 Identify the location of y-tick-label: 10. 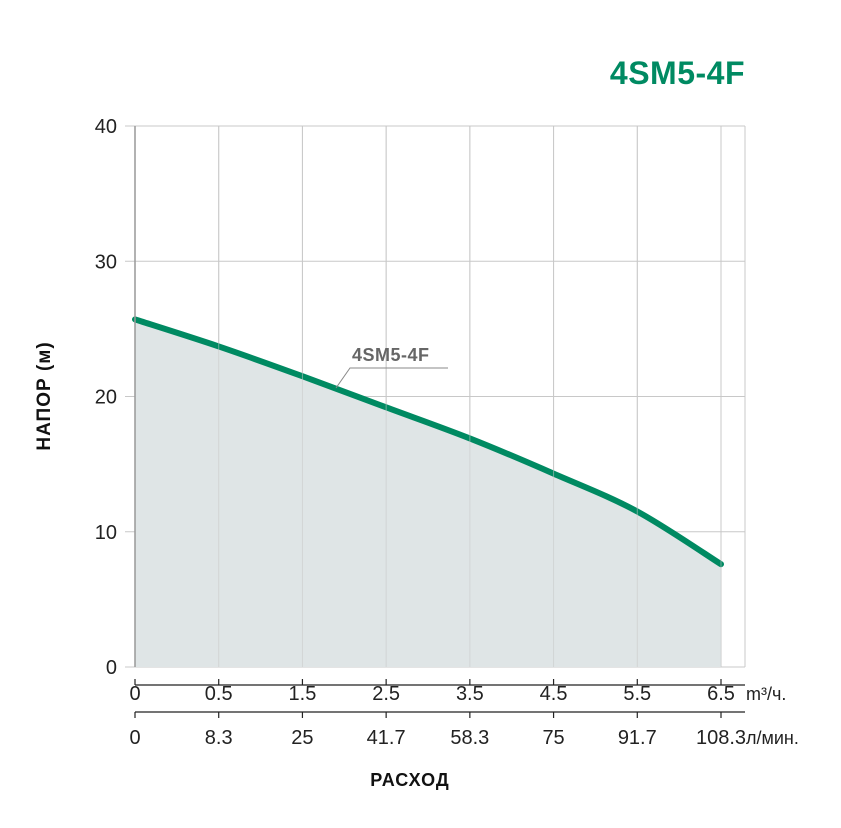
(106, 533).